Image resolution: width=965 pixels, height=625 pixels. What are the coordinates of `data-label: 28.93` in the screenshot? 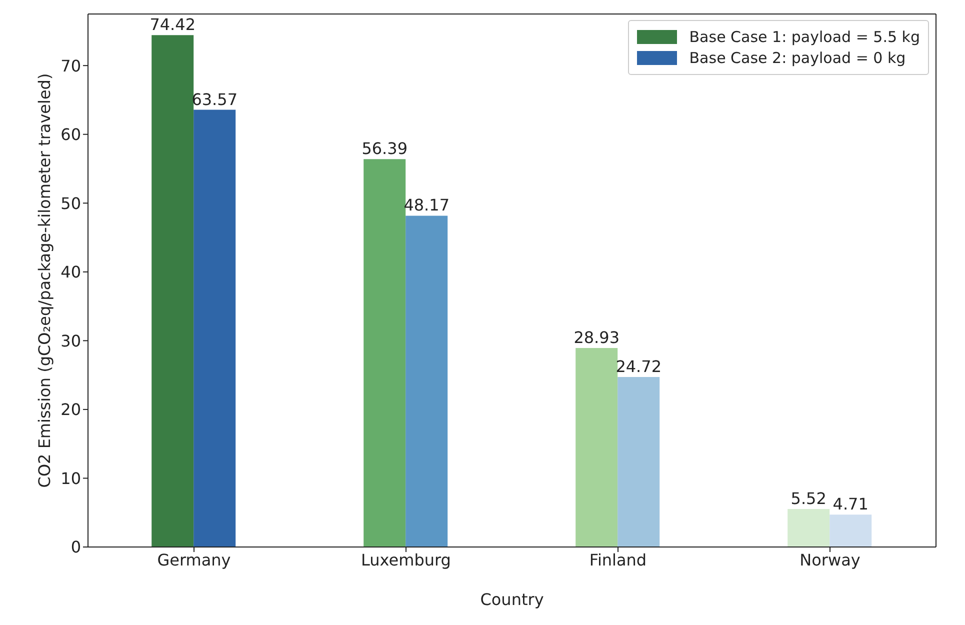 It's located at (597, 338).